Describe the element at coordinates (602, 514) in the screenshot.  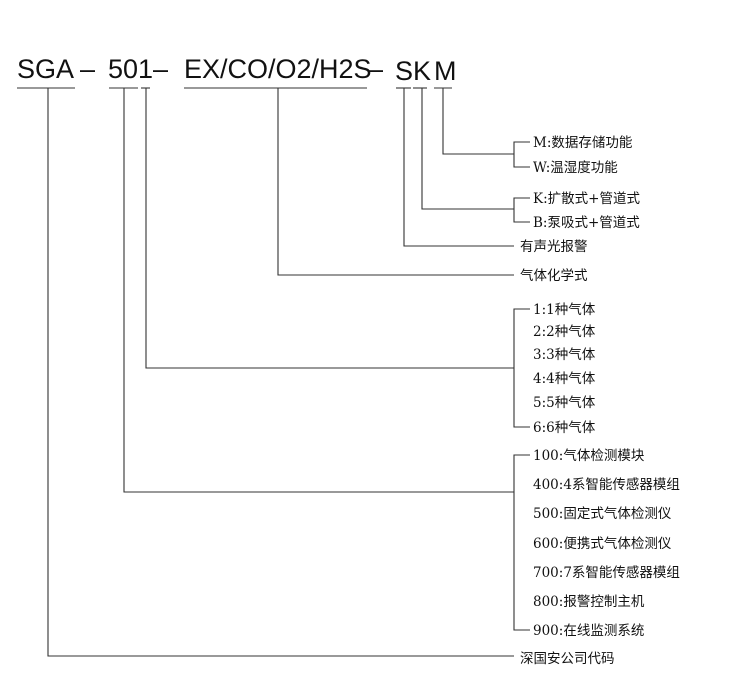
I see `label-series: 500:固定式气体检测仪` at that location.